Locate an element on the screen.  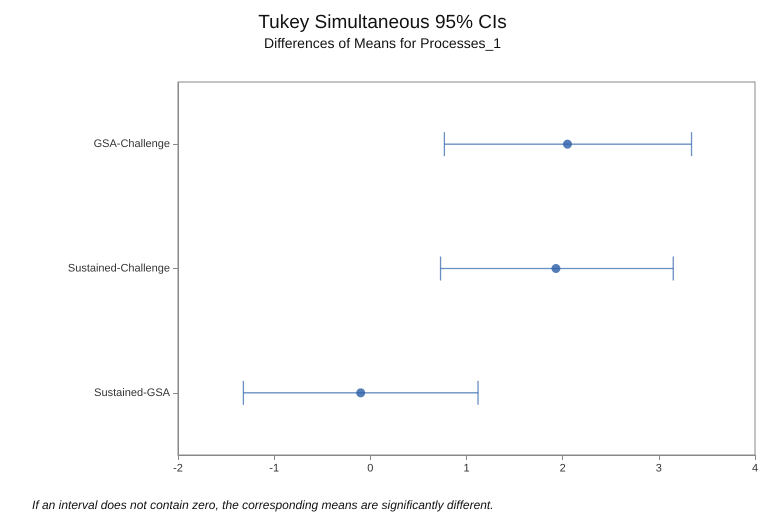
x-tick-label: 2 is located at coordinates (563, 468).